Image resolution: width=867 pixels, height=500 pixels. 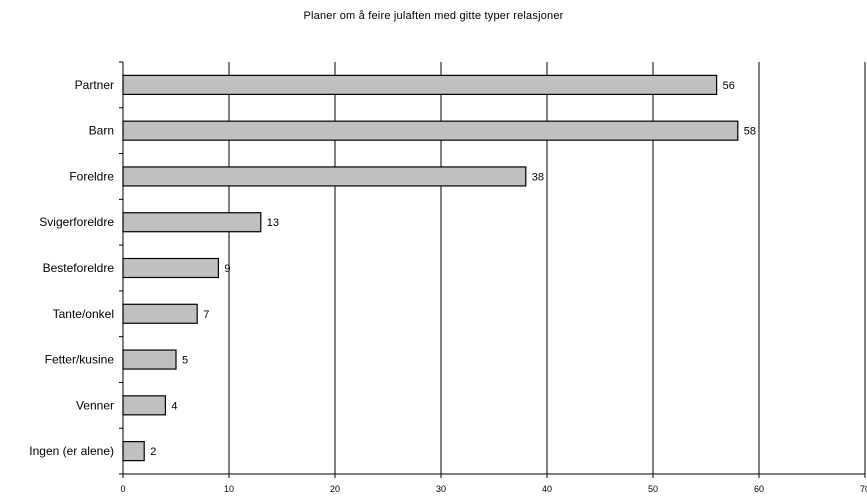 What do you see at coordinates (227, 269) in the screenshot?
I see `data-label: 9` at bounding box center [227, 269].